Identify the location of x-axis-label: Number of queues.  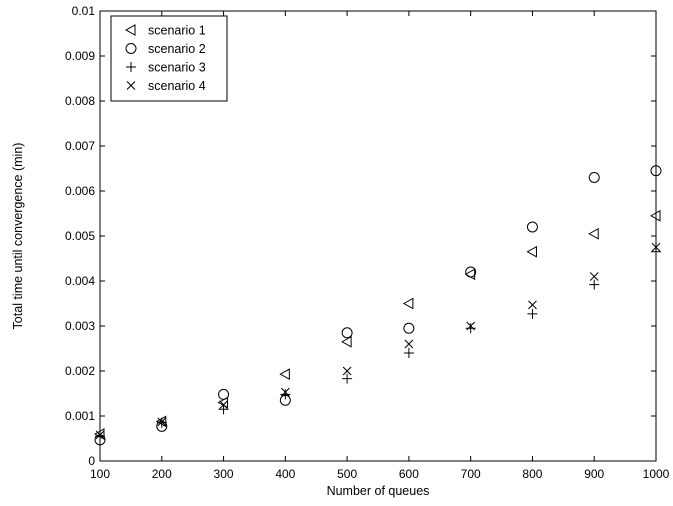
(378, 491).